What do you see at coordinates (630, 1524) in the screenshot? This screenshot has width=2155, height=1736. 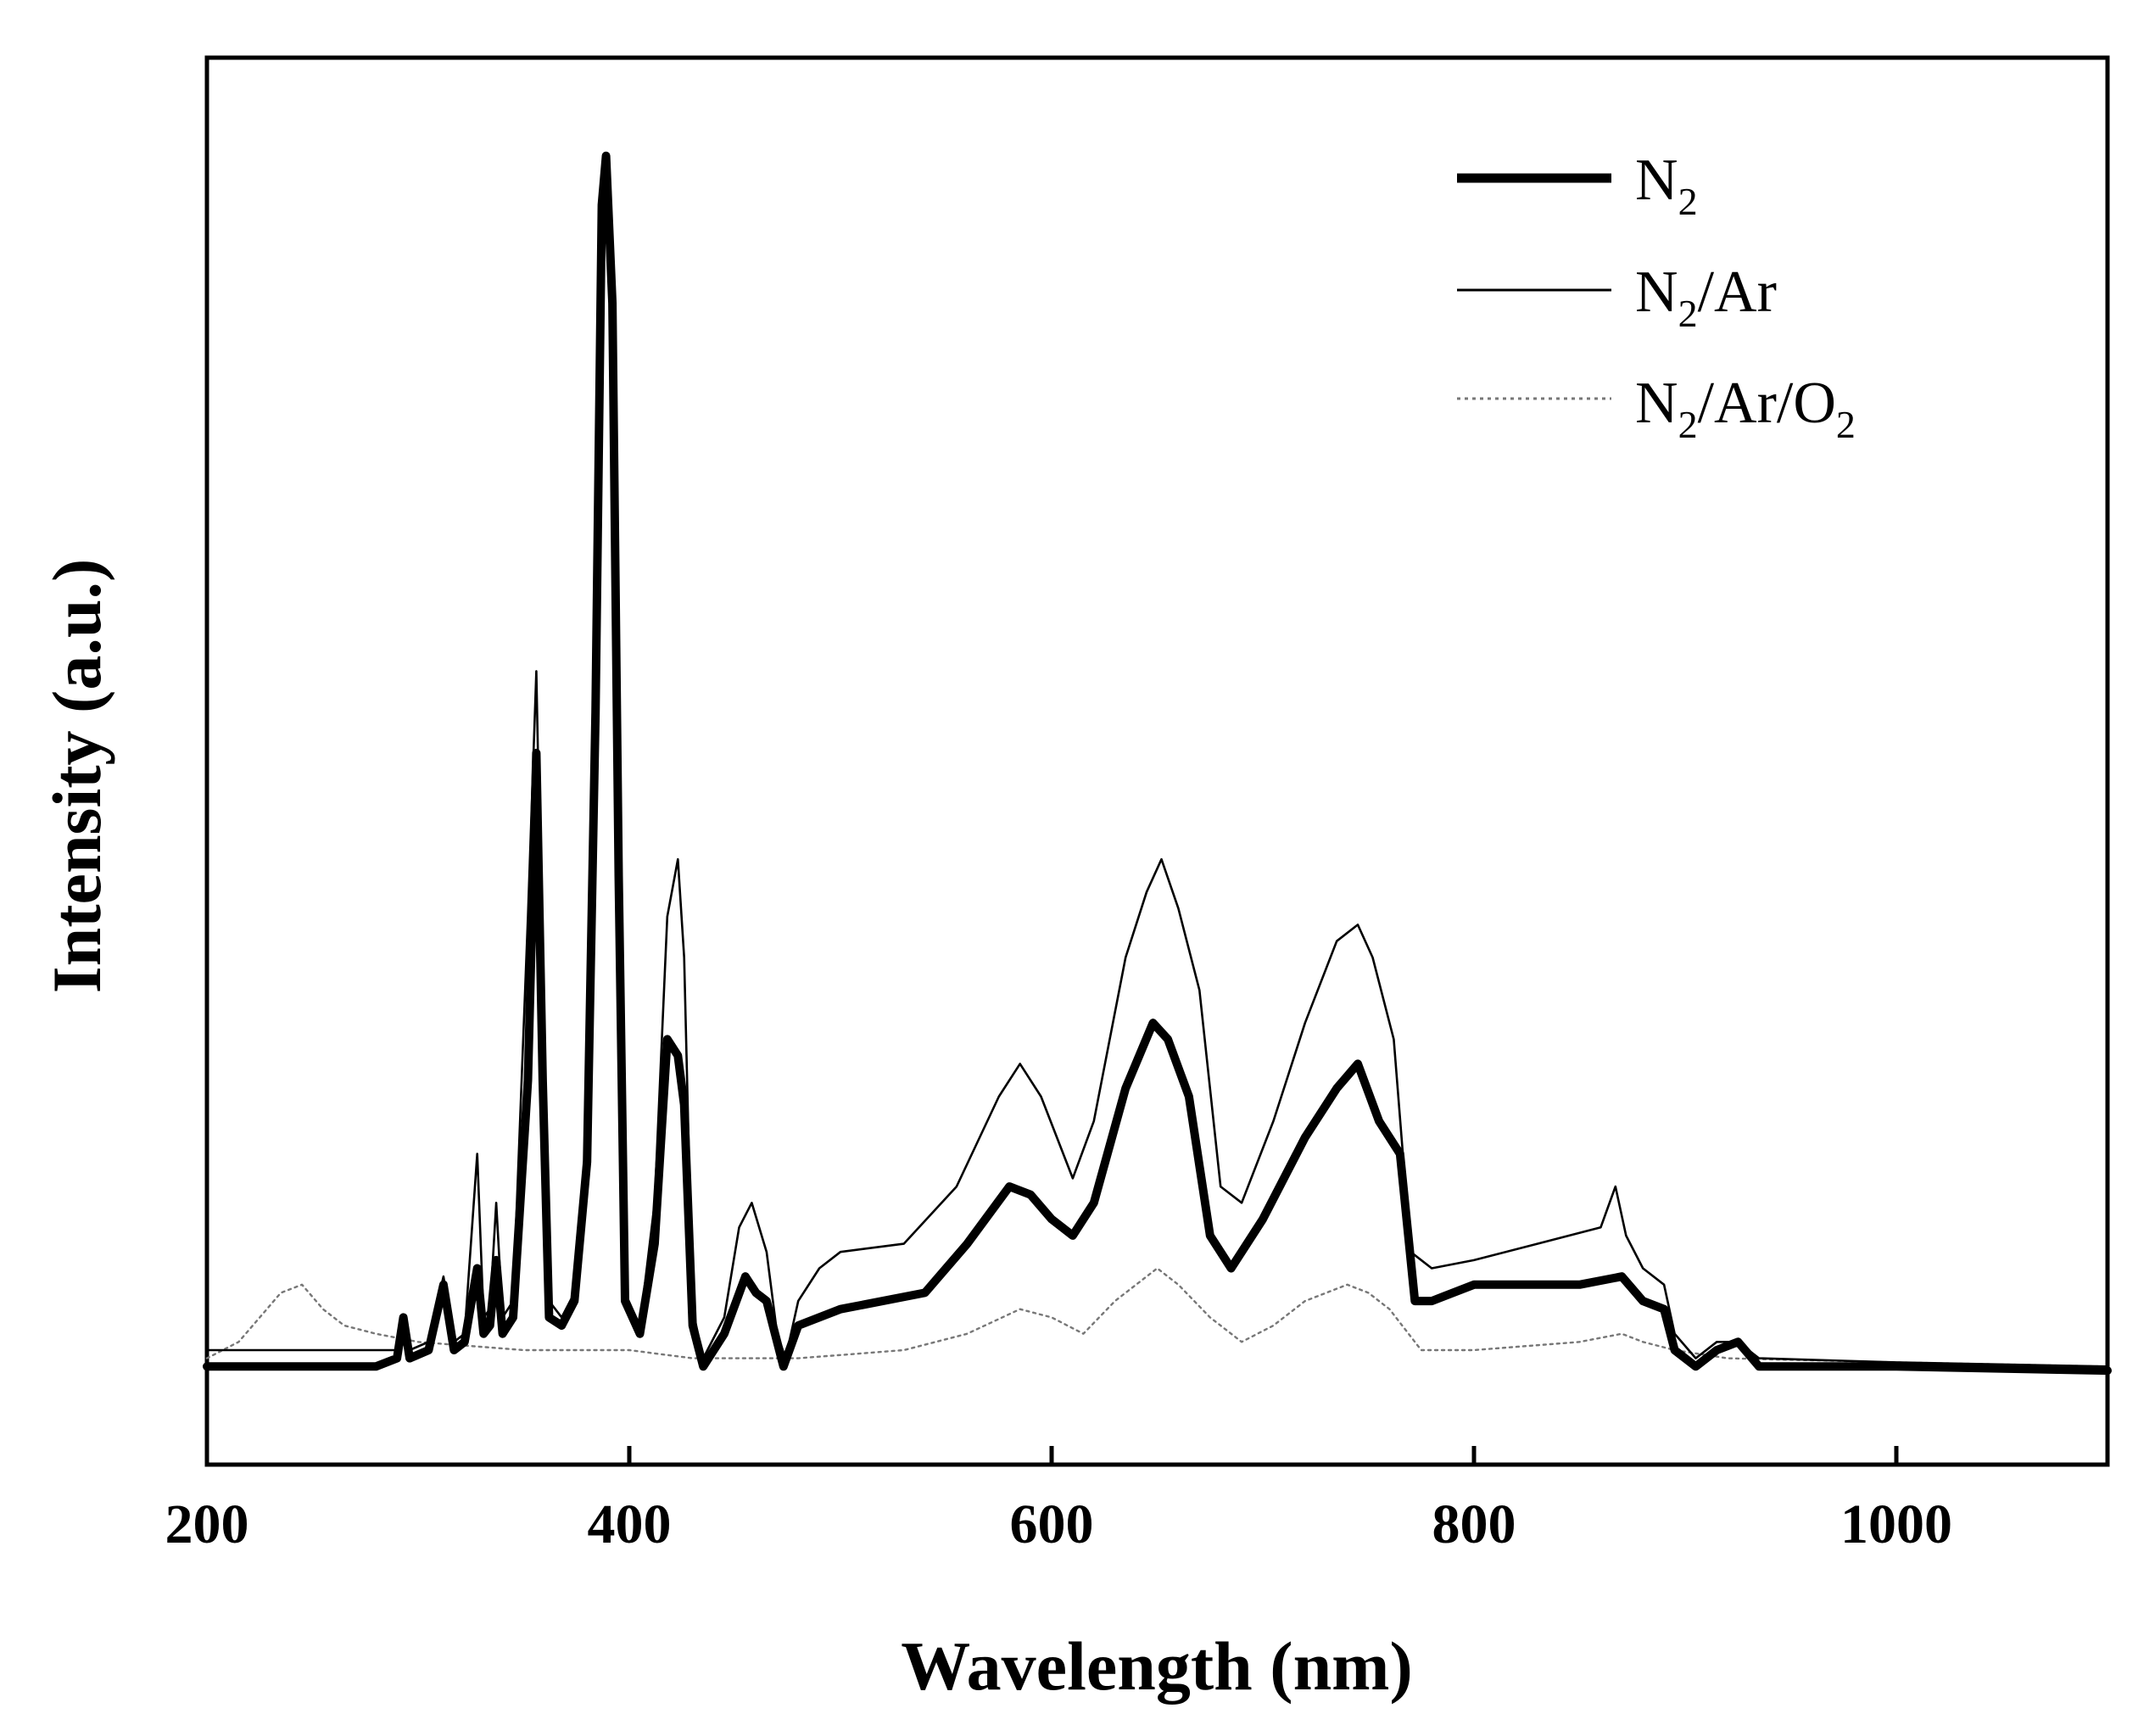 I see `x-tick-label: 400` at bounding box center [630, 1524].